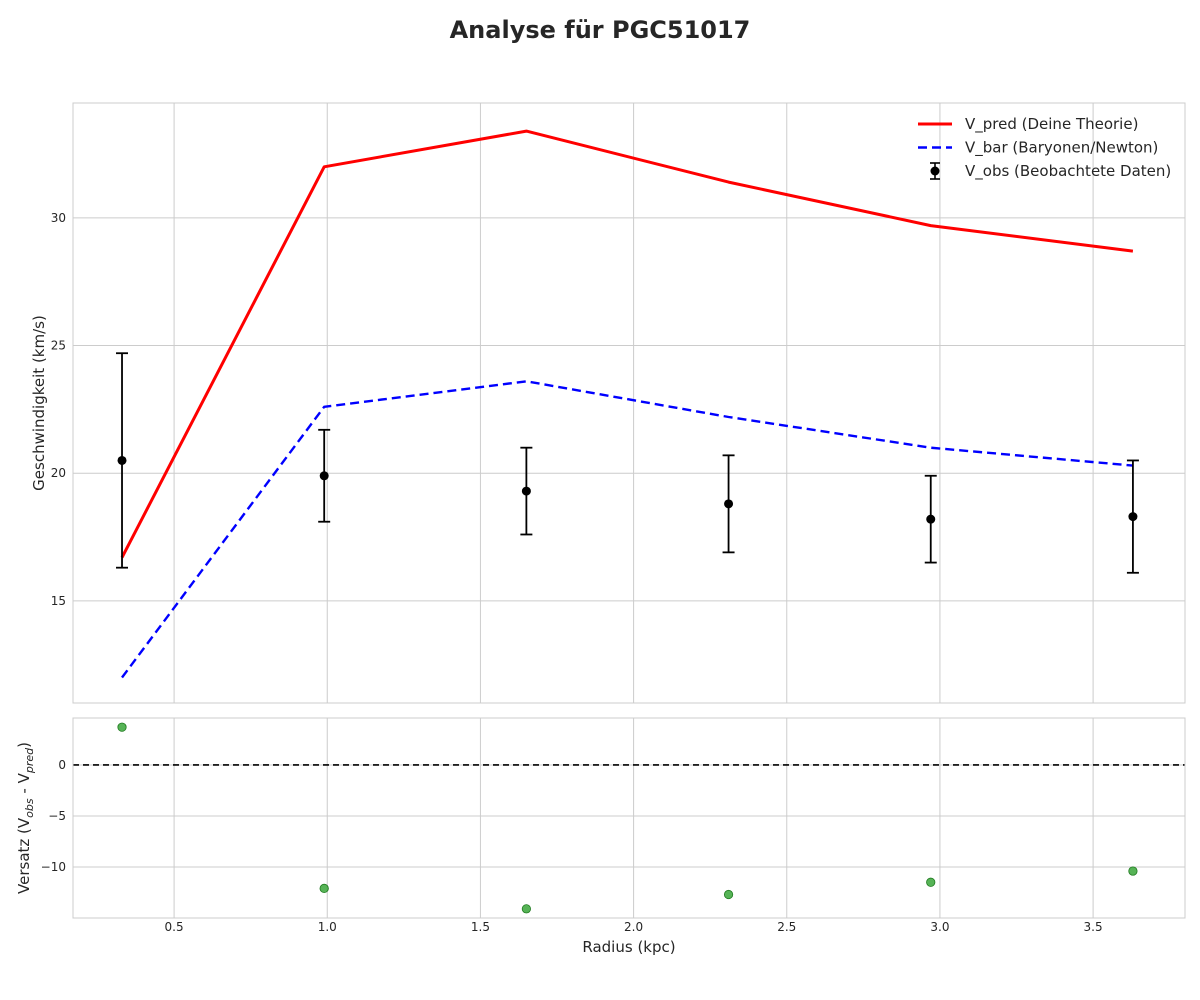 The image size is (1200, 1000). I want to click on x-tick-label: 3.0, so click(939, 927).